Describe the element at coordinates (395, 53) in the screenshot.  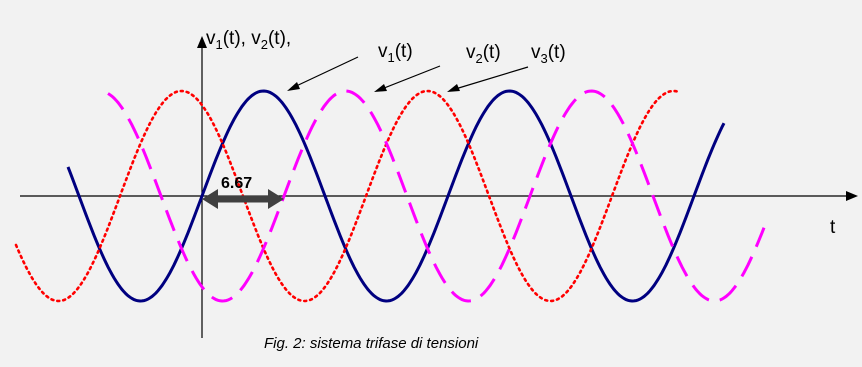
I see `wave-label-v1: v1(t)` at that location.